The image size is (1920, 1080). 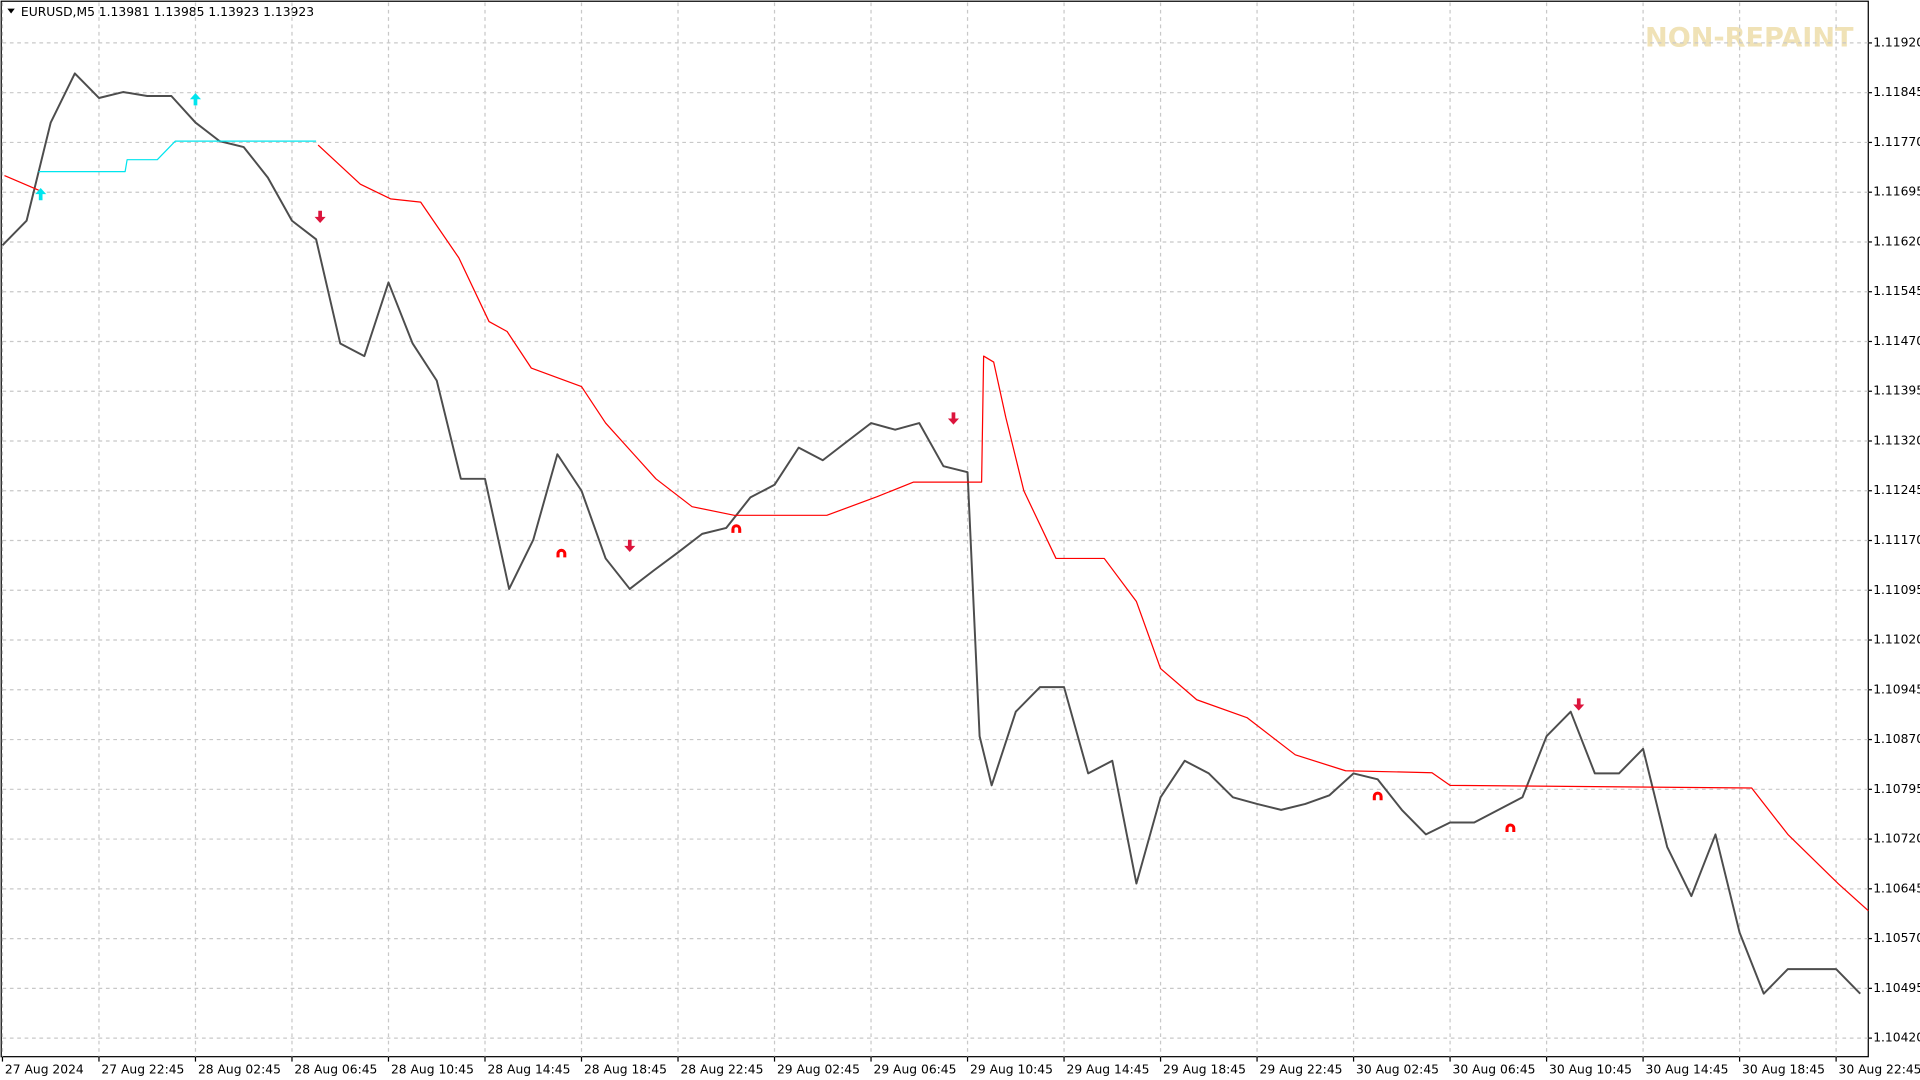 I want to click on y-tick-label: 1.11920, so click(x=1896, y=42).